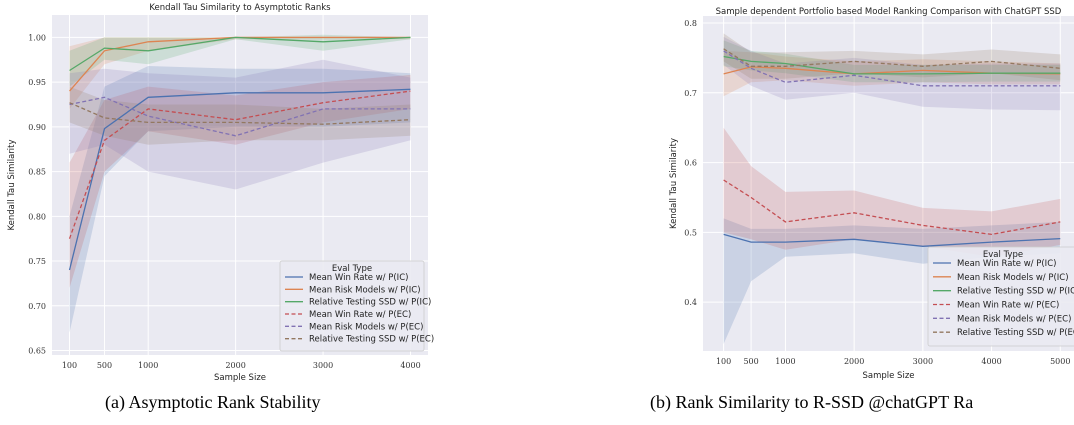  What do you see at coordinates (371, 340) in the screenshot?
I see `chart-a-legend-label-5: Relative Testing SSD w/ P(EC)` at bounding box center [371, 340].